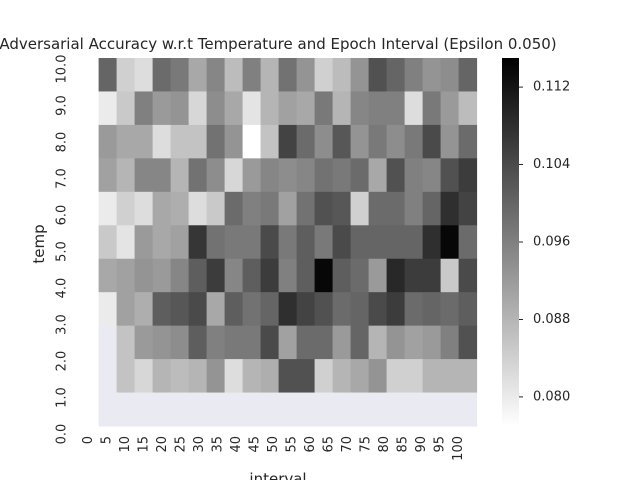  What do you see at coordinates (292, 444) in the screenshot?
I see `x-tick-label: 55` at bounding box center [292, 444].